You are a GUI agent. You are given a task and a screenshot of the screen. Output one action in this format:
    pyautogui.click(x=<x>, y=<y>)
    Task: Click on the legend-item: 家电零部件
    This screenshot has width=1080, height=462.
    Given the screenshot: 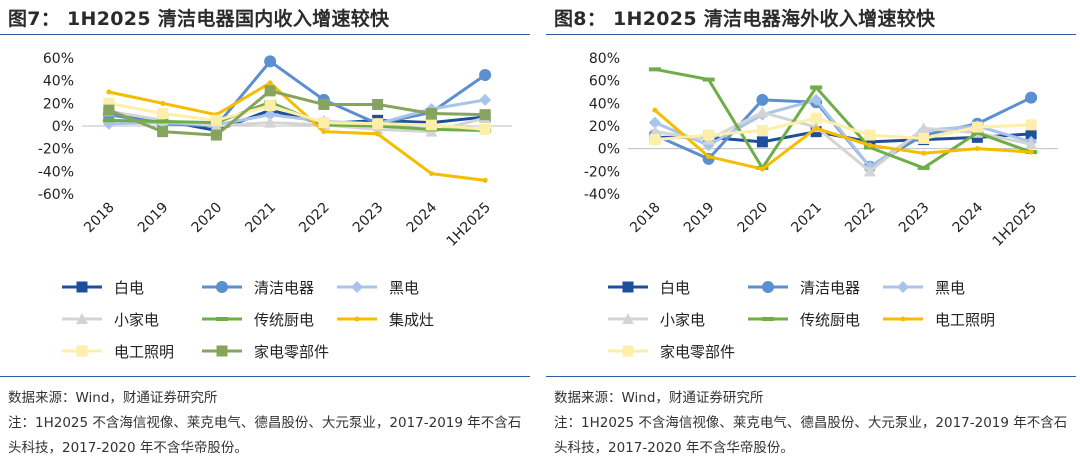 What is the action you would take?
    pyautogui.click(x=670, y=351)
    